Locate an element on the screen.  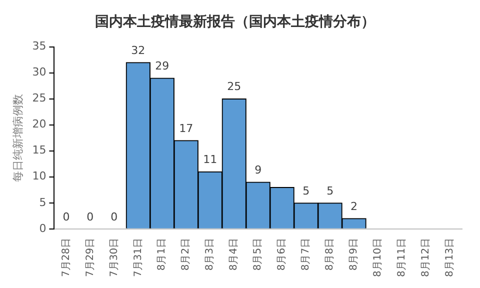
y-tick-label: 25 is located at coordinates (39, 98).